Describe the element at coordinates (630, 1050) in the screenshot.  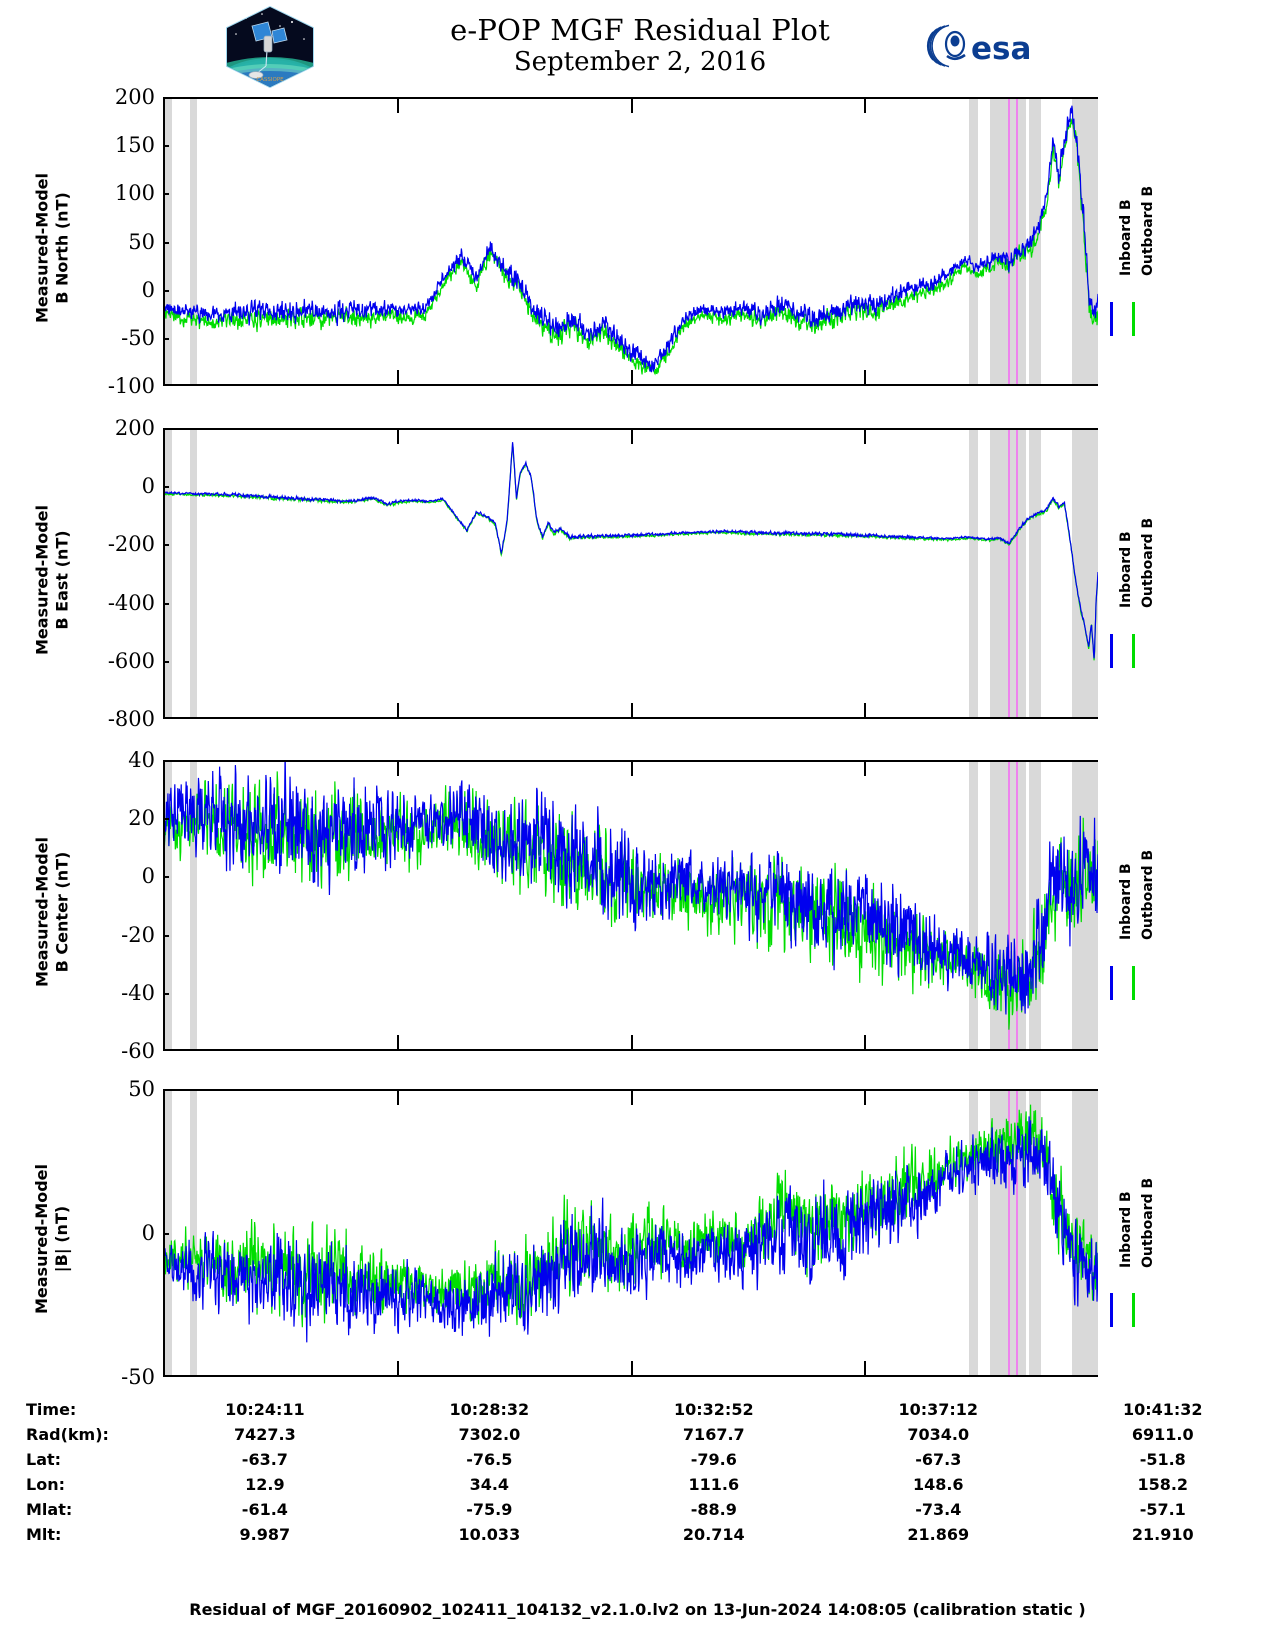
I see `axis-line-bottom` at that location.